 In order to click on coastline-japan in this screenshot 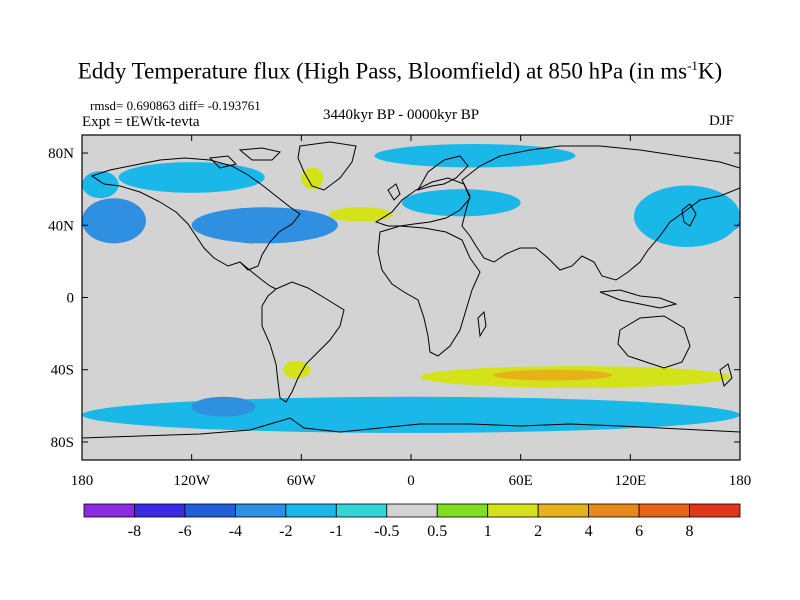, I will do `click(689, 215)`.